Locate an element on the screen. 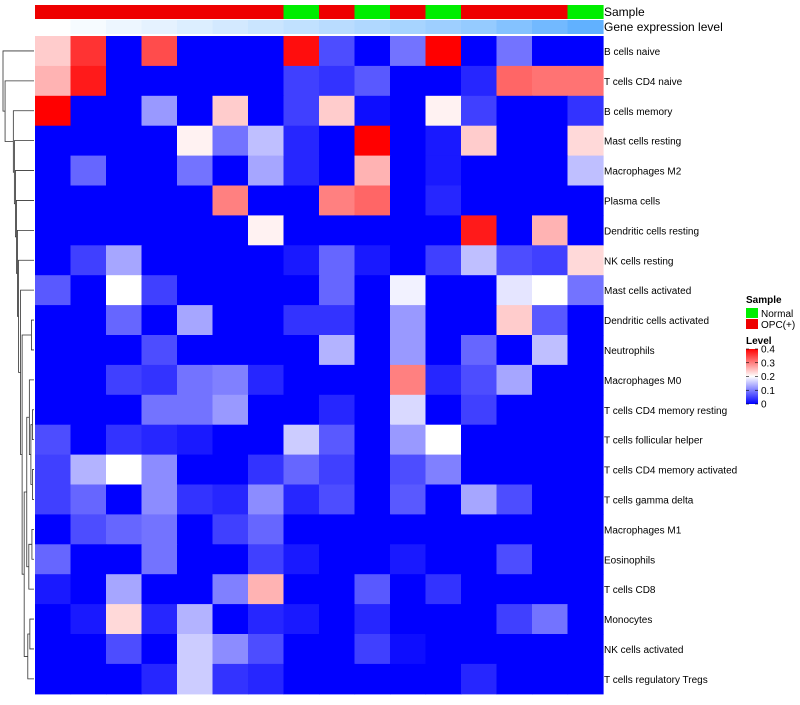  row-label: Mast cells activated is located at coordinates (647, 291).